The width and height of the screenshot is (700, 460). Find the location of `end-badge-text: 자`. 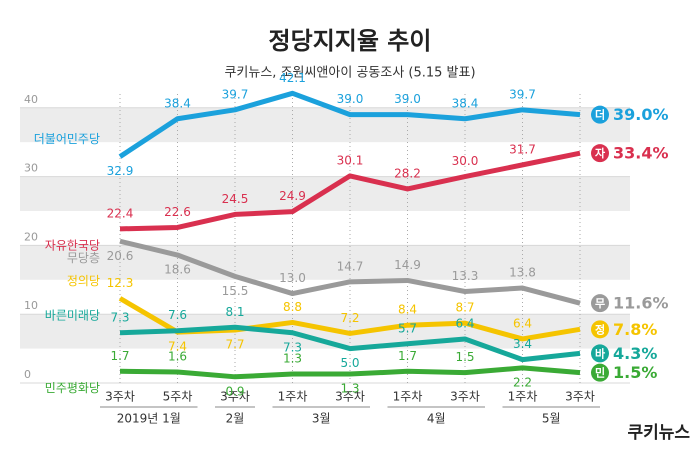

end-badge-text: 자 is located at coordinates (600, 153).